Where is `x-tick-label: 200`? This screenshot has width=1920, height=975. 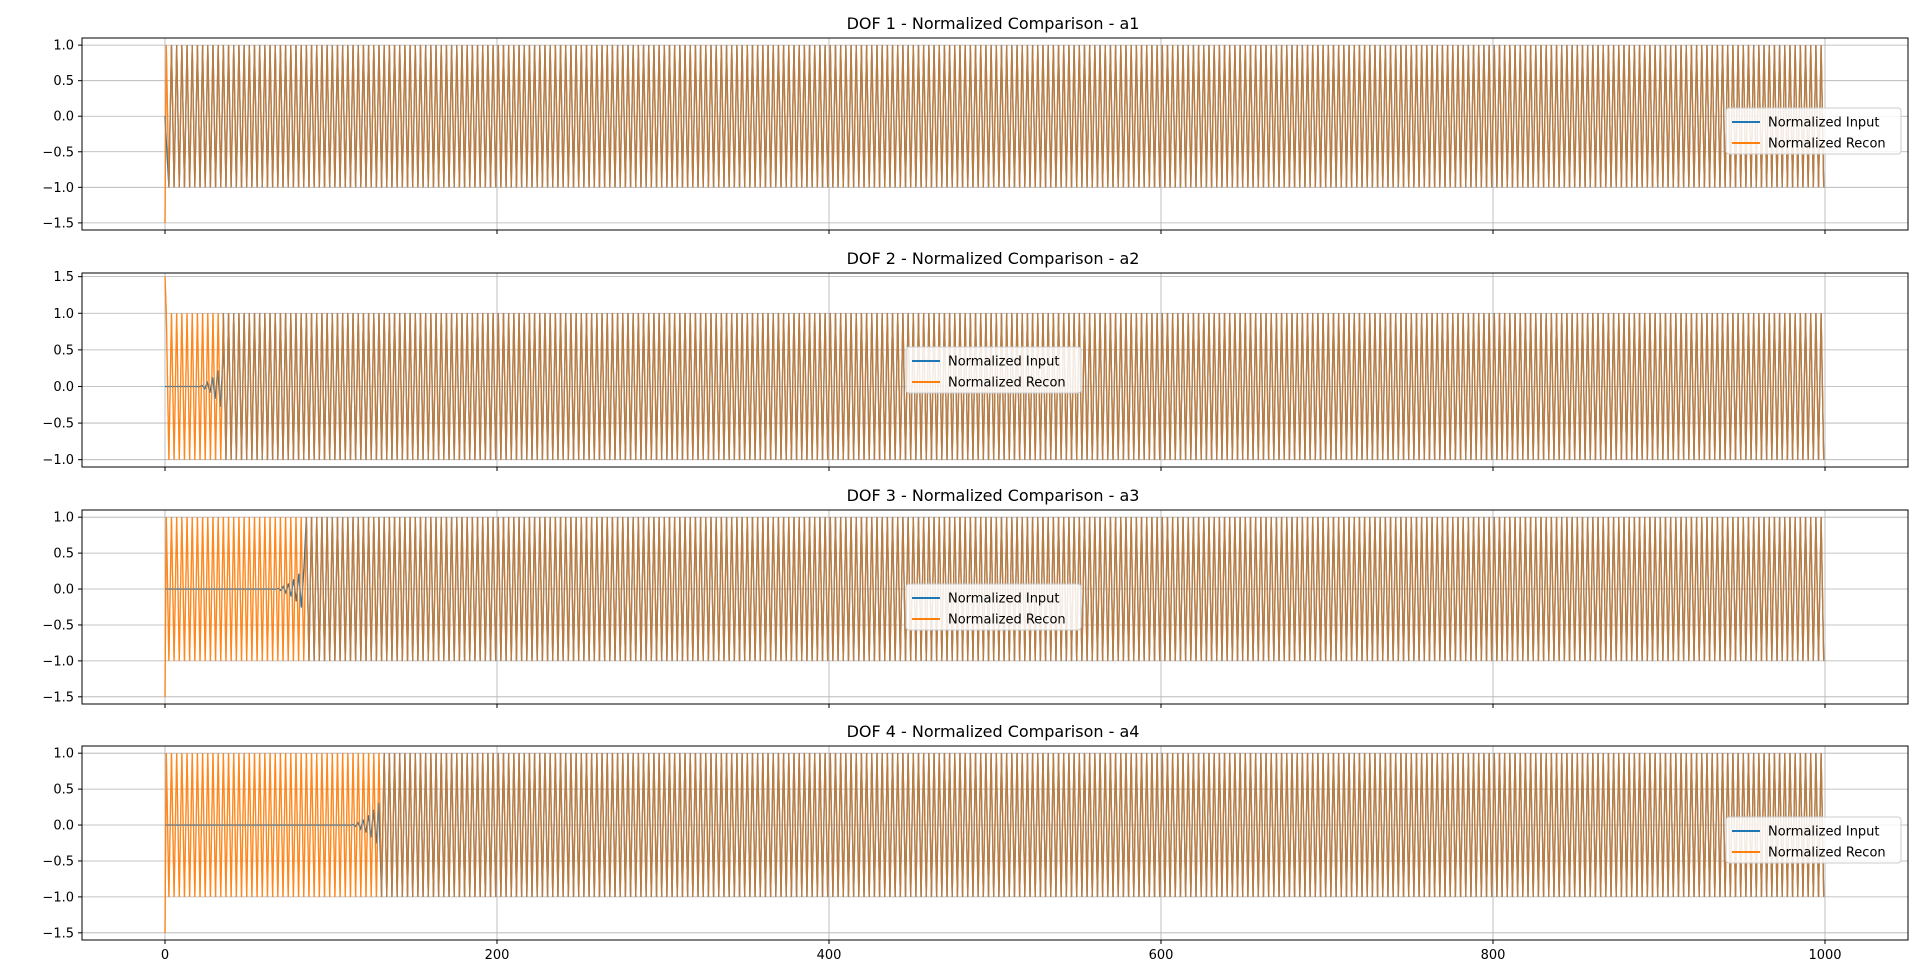 x-tick-label: 200 is located at coordinates (497, 955).